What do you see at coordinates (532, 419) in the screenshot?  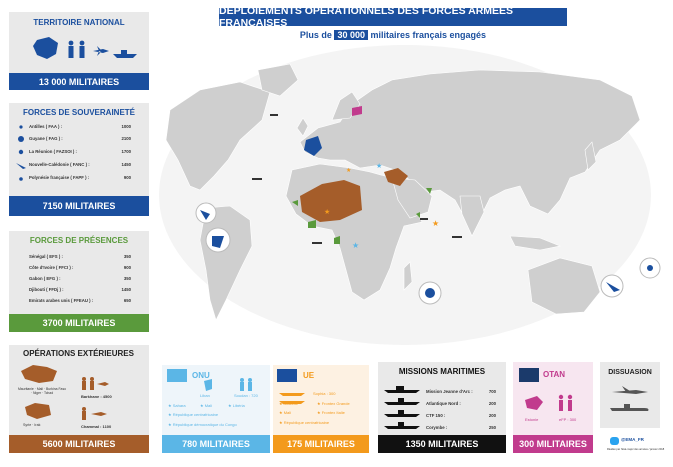 I see `otan-estonie: Estonie` at bounding box center [532, 419].